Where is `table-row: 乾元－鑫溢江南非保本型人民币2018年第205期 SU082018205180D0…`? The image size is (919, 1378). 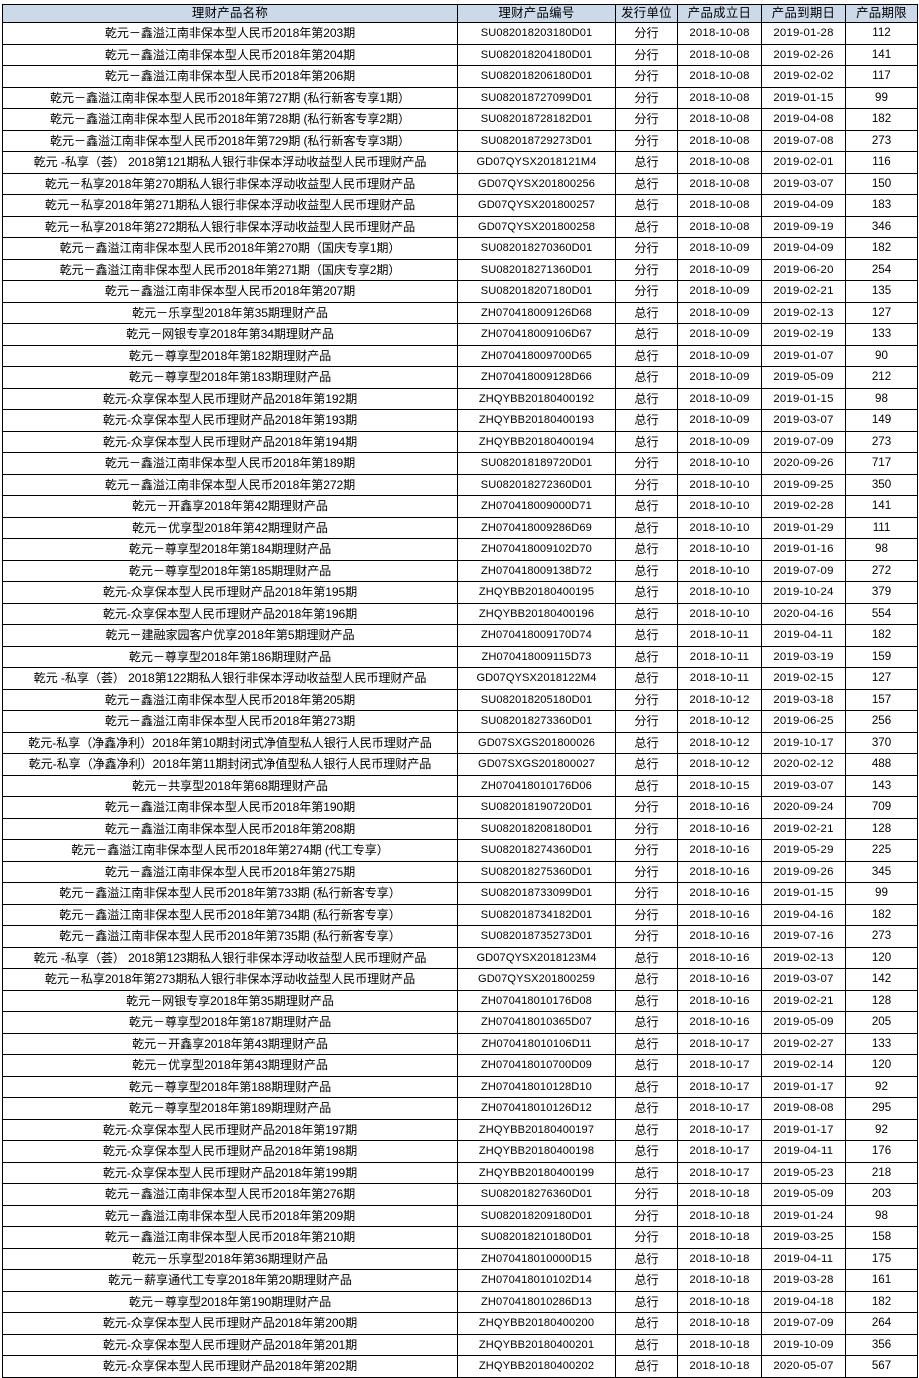
table-row: 乾元－鑫溢江南非保本型人民币2018年第205期 SU082018205180D0… is located at coordinates (460, 699).